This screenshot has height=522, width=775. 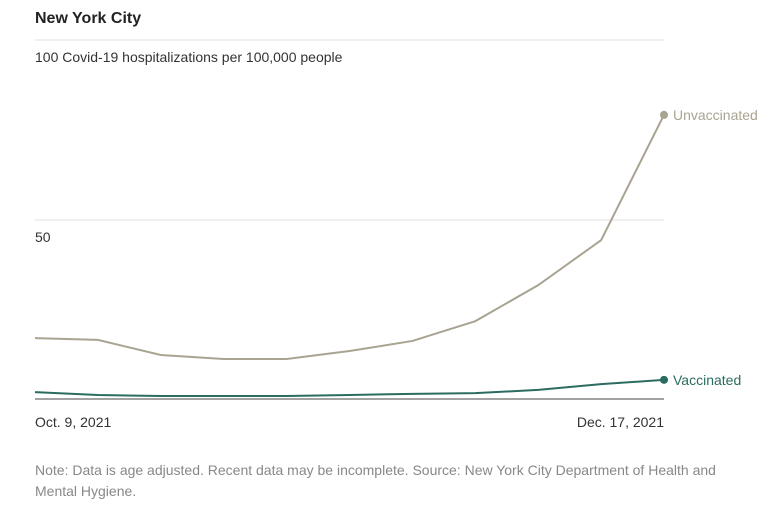 I want to click on x-tick-label: Oct. 9, 2021, so click(x=73, y=422).